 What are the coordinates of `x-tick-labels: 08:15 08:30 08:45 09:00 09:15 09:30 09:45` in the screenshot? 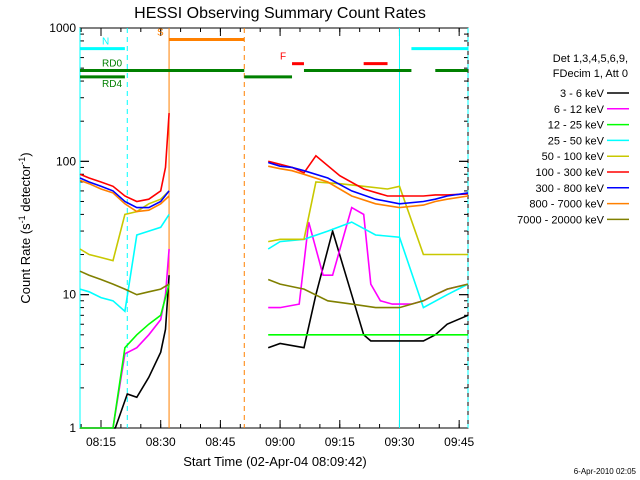 It's located at (280, 442).